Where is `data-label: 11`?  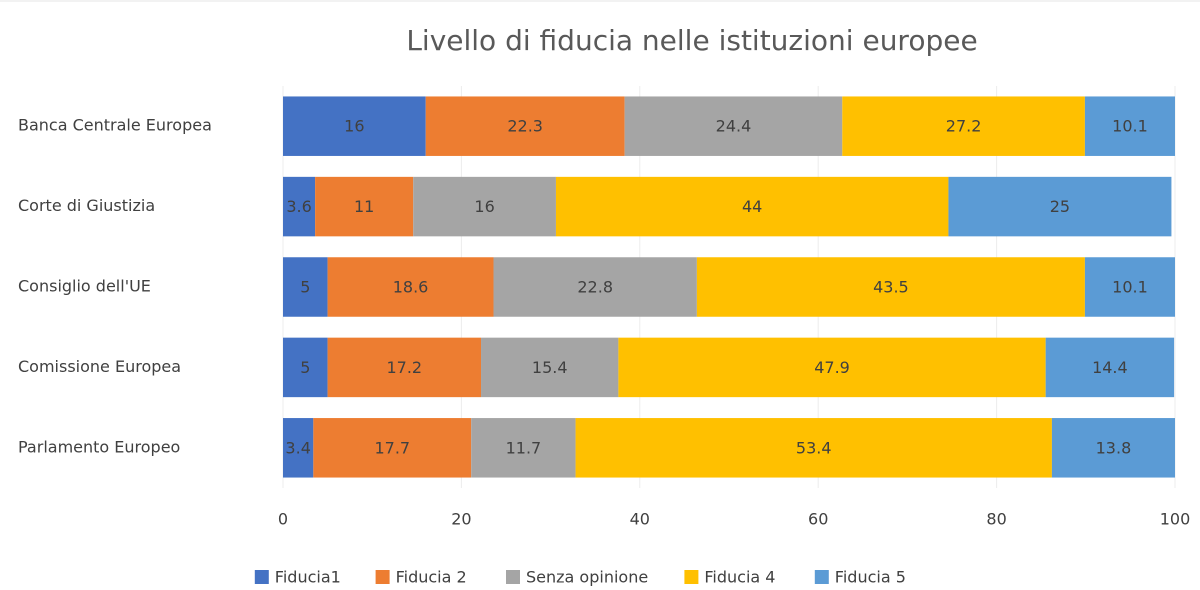 data-label: 11 is located at coordinates (364, 206).